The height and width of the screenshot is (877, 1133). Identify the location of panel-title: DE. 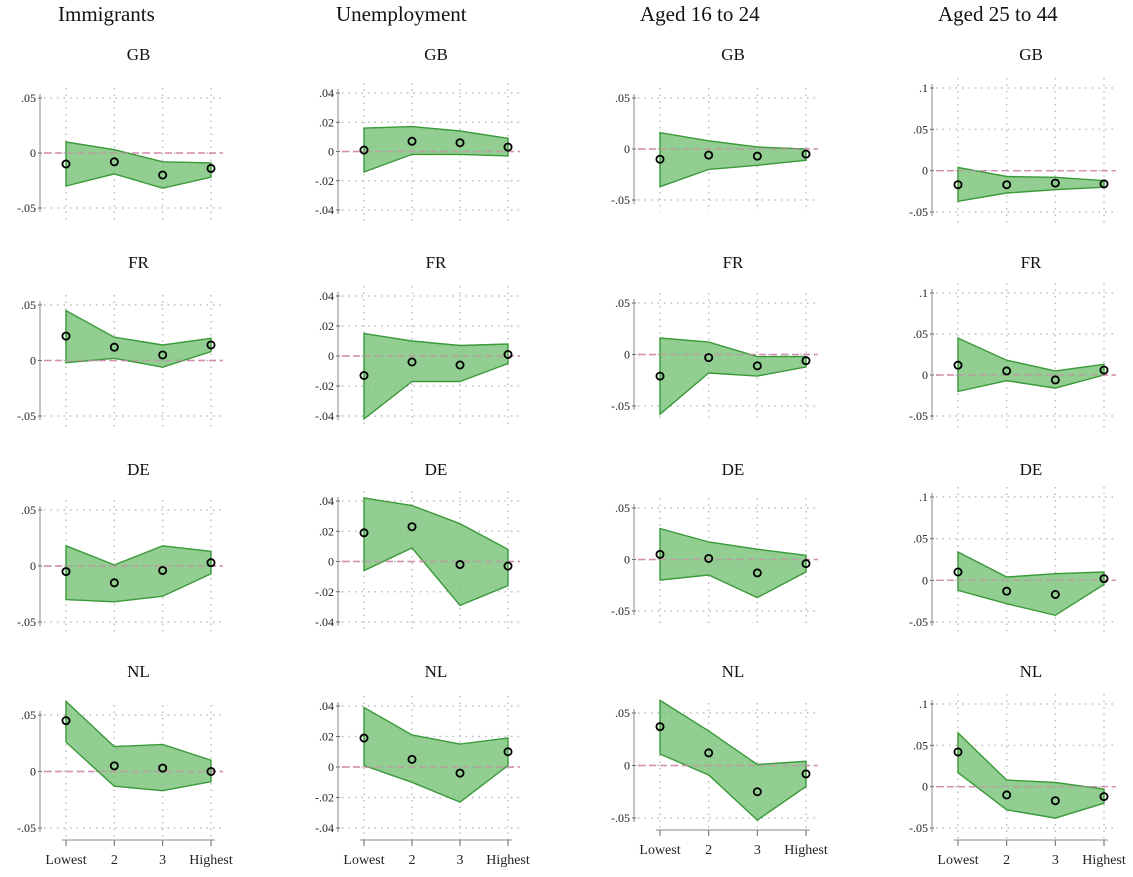
(733, 469).